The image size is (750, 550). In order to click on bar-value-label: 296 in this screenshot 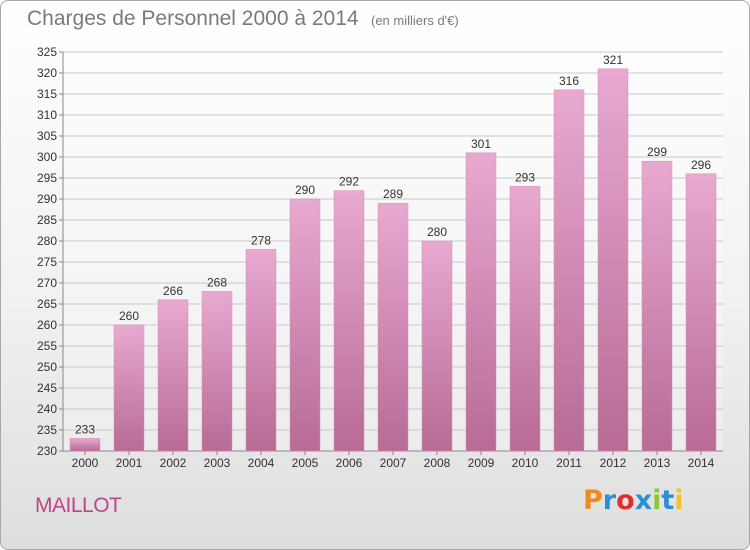, I will do `click(701, 165)`.